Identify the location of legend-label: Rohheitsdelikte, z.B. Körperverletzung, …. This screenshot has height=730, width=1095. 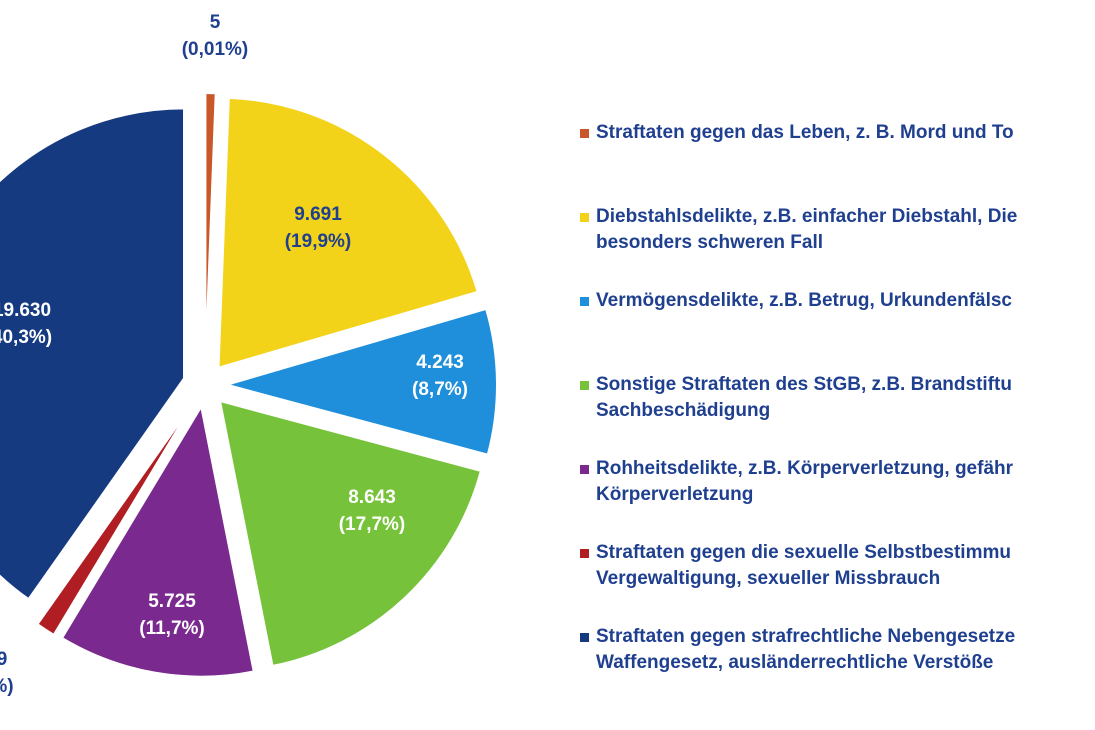
(804, 482).